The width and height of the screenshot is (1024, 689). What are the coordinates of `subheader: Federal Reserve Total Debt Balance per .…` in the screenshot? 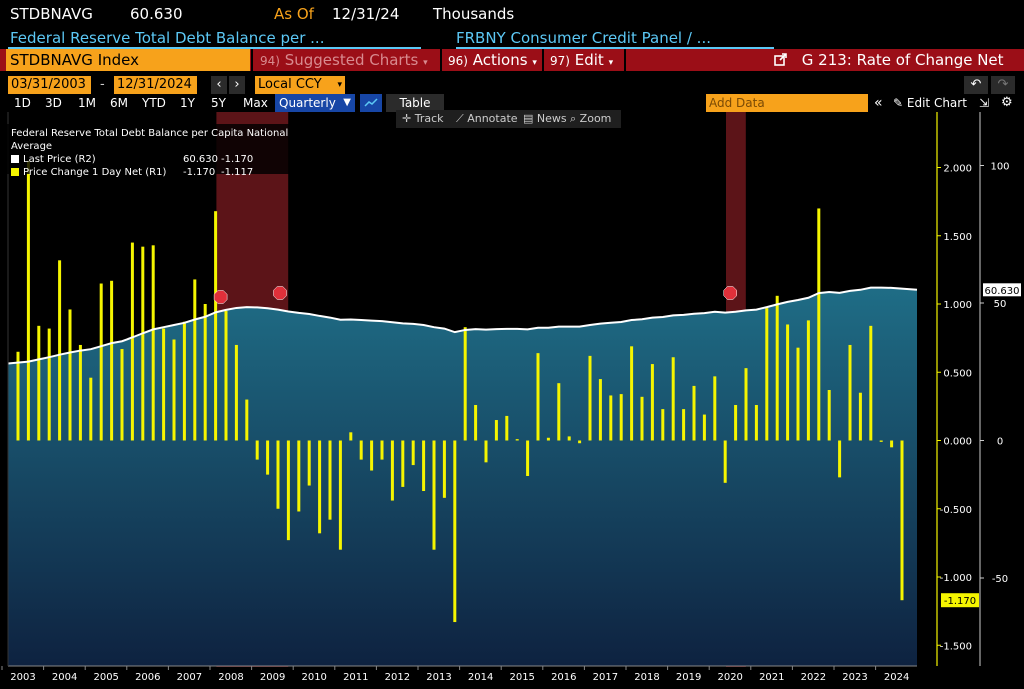 It's located at (512, 38).